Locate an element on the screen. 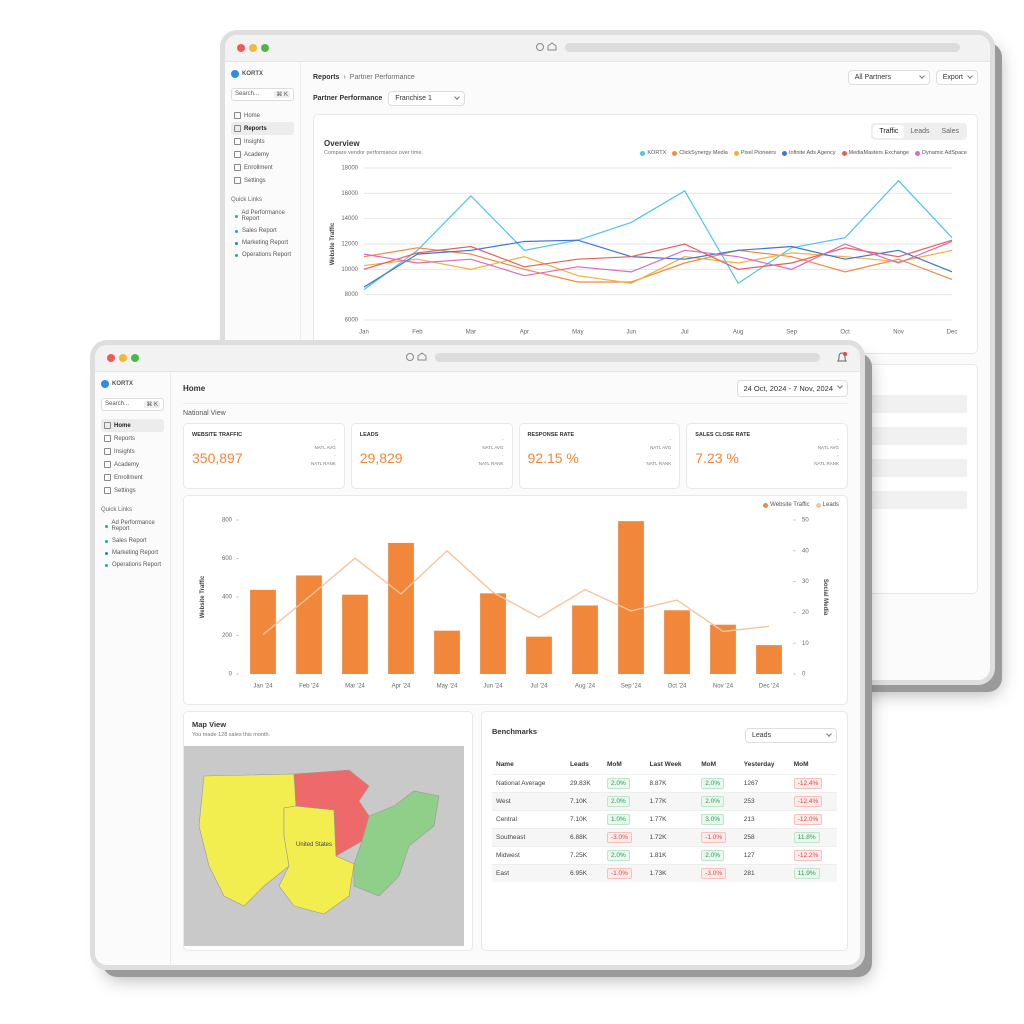 This screenshot has width=1024, height=1024. table-cell: 2.0% is located at coordinates (624, 855).